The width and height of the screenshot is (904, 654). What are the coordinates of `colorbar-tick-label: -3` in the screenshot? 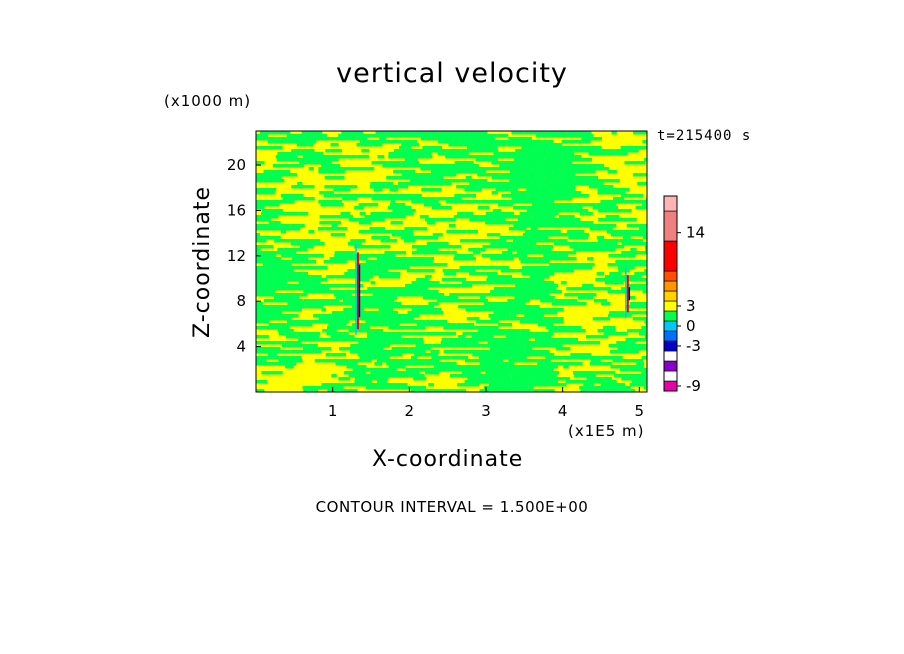 It's located at (693, 346).